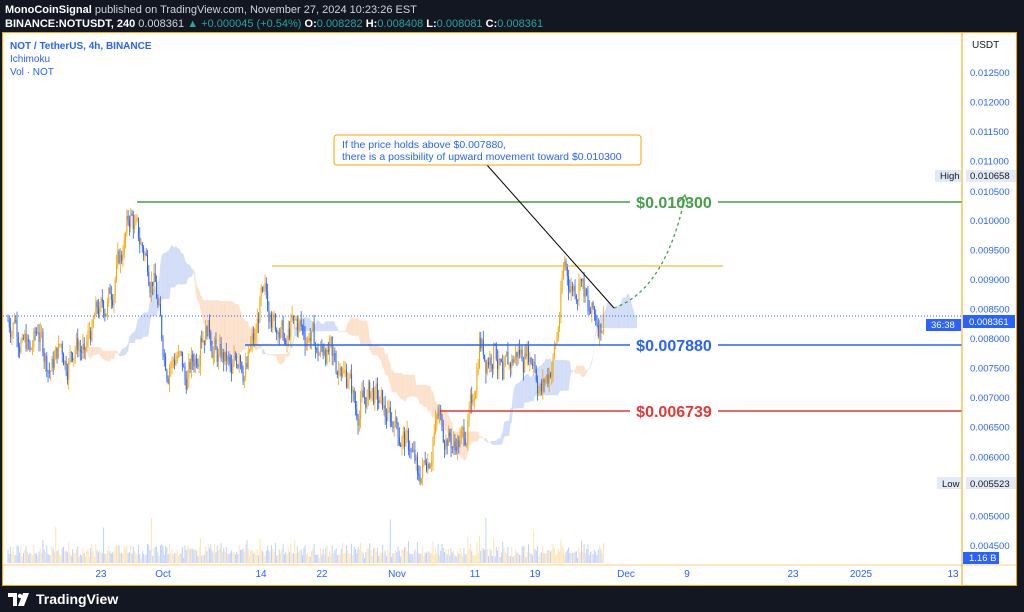 The width and height of the screenshot is (1024, 612). I want to click on symbol-title: NOT / TetherUS, 4h, BINANCE, so click(81, 46).